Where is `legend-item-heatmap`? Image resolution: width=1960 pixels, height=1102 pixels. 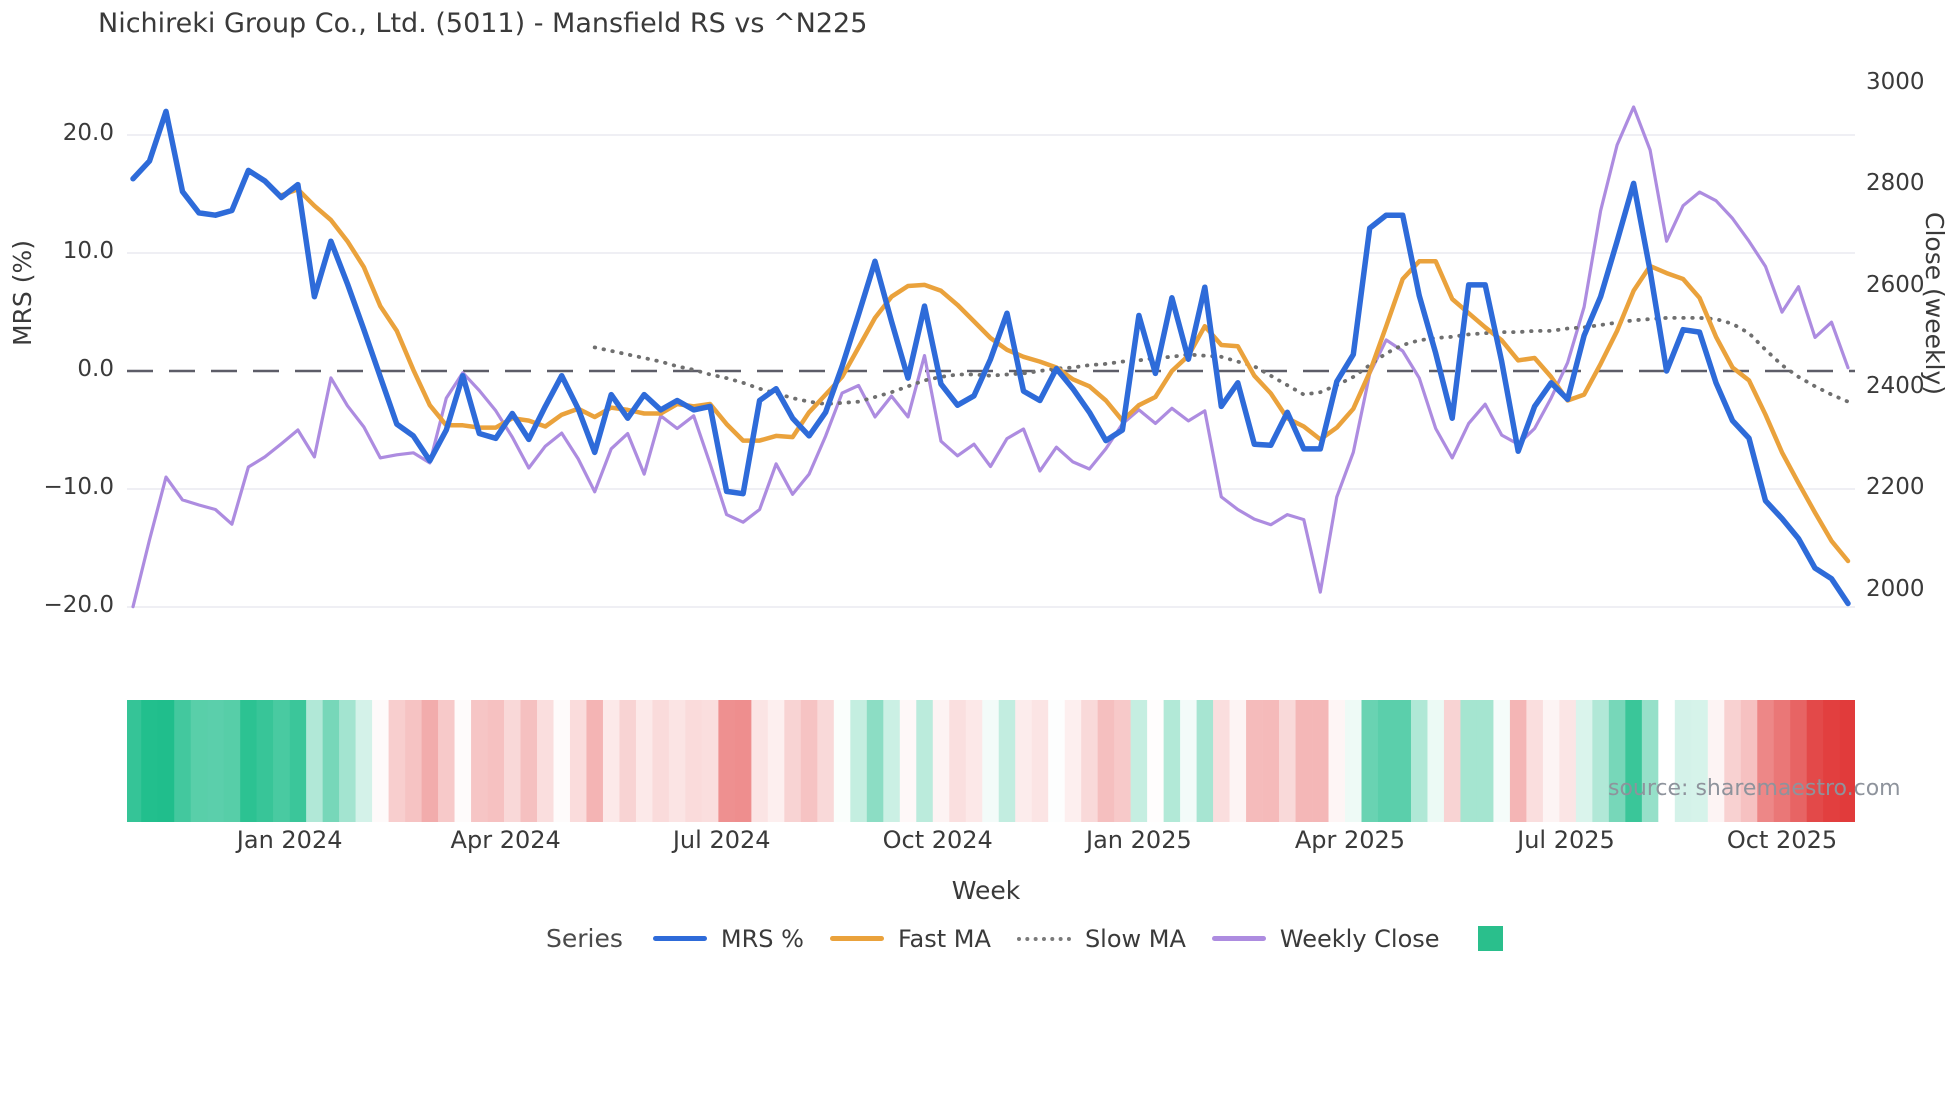
legend-item-heatmap is located at coordinates (1484, 938).